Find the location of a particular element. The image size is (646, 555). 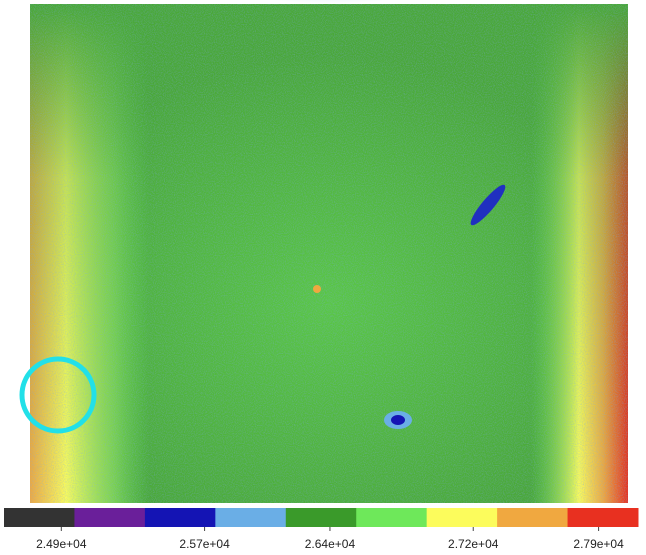

tick-label: 2.72e+04 is located at coordinates (473, 544).